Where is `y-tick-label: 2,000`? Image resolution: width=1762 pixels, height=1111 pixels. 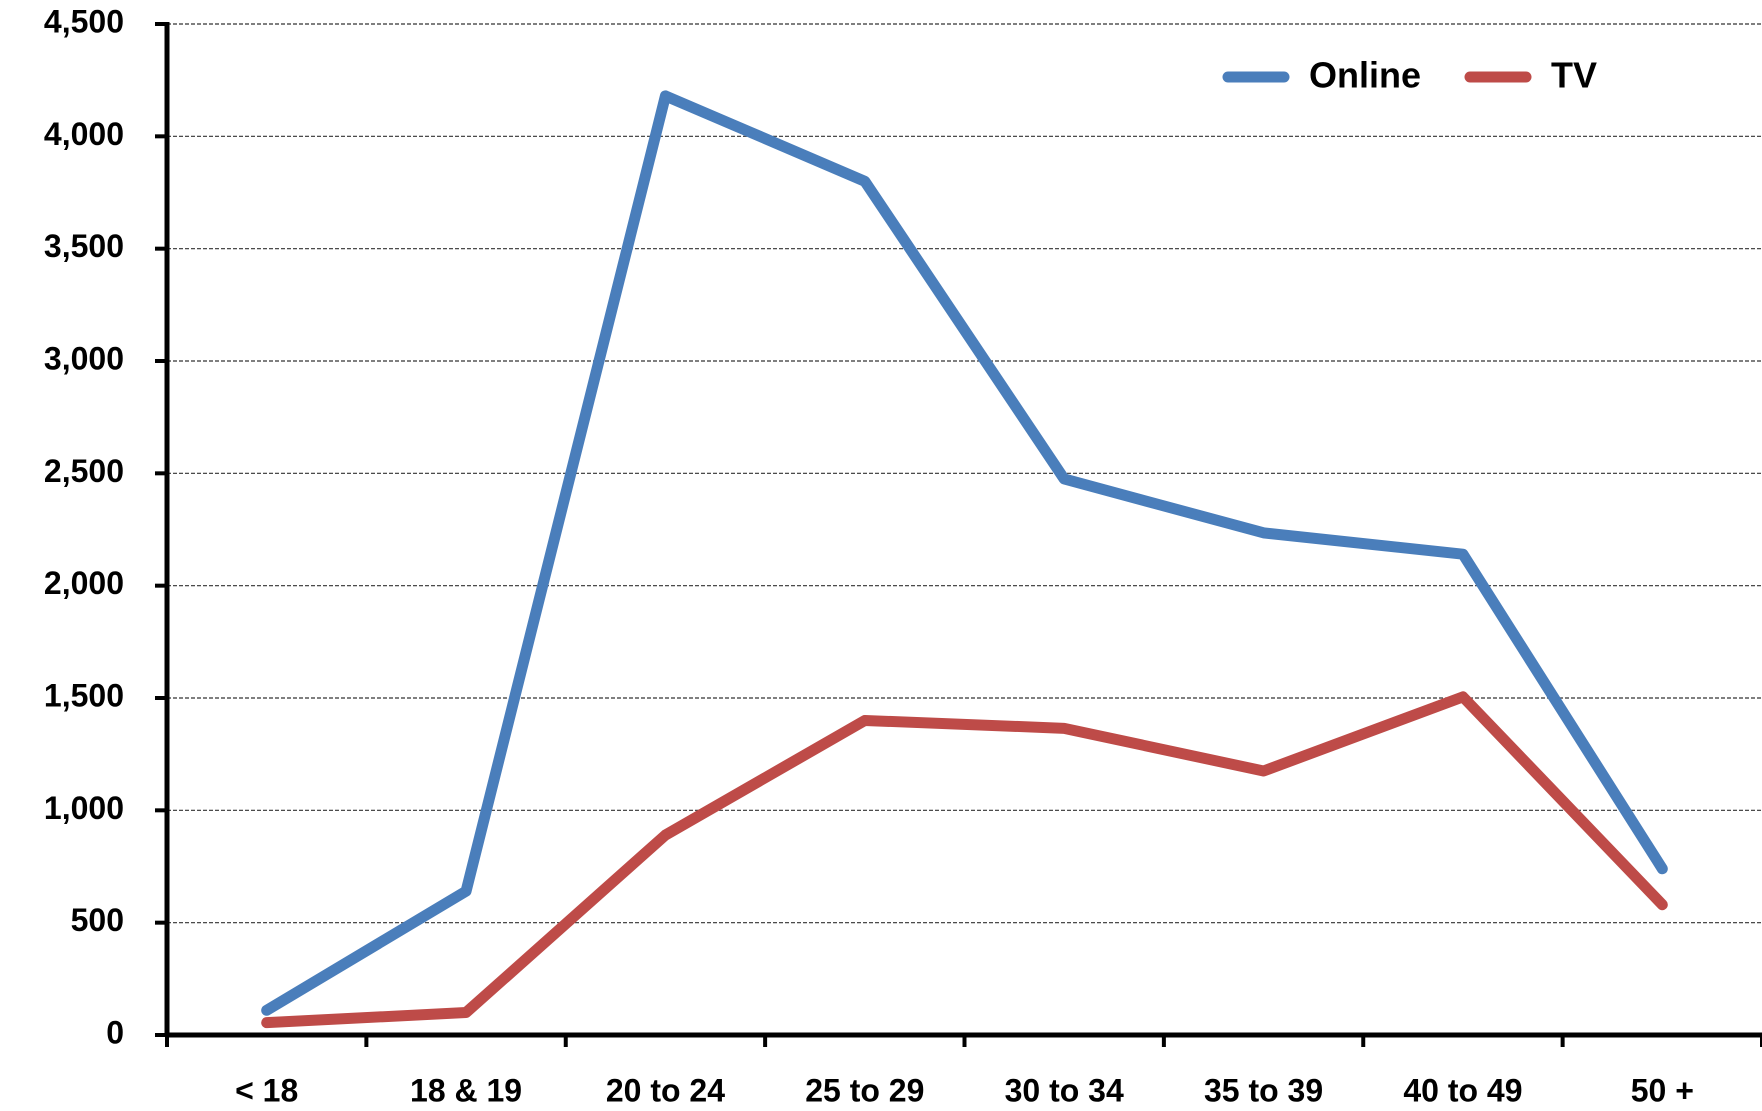
y-tick-label: 2,000 is located at coordinates (84, 583).